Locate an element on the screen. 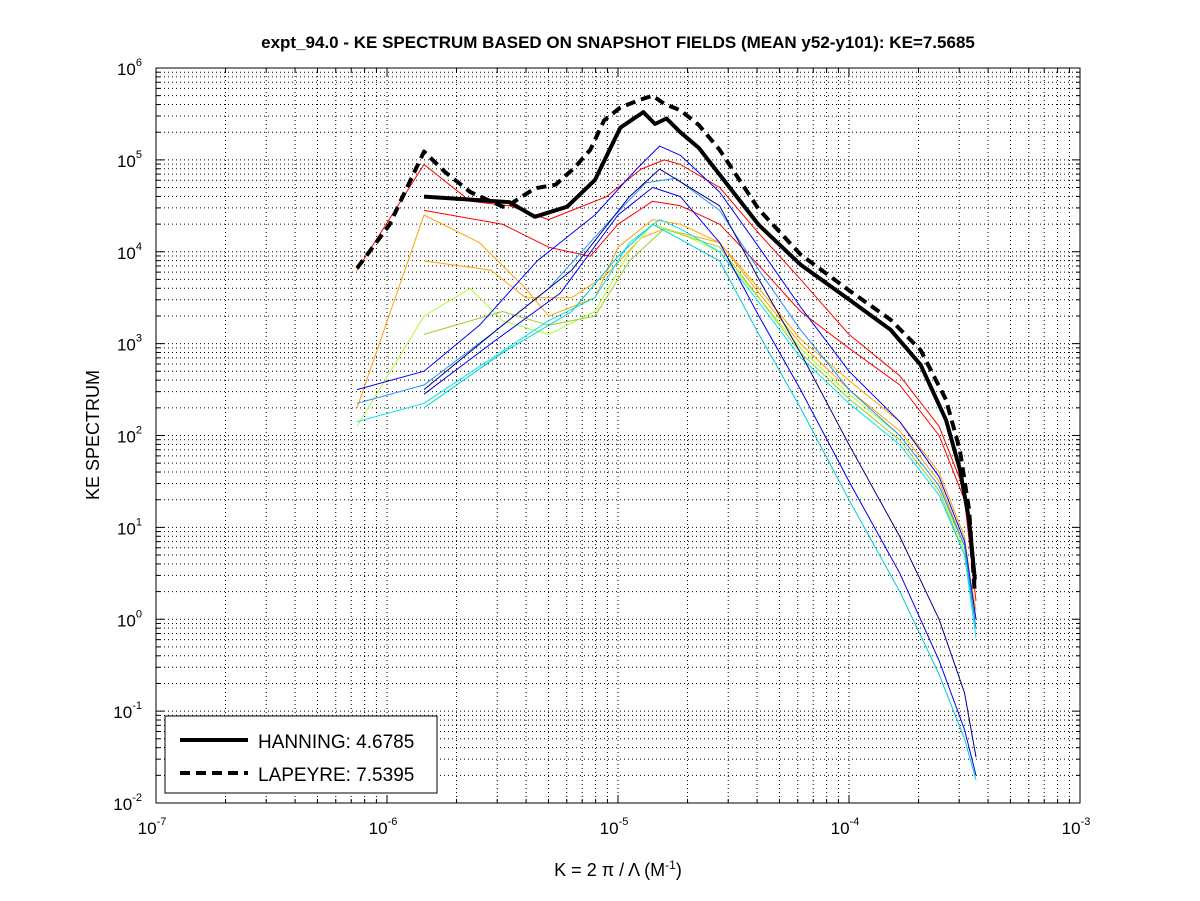 The image size is (1200, 901). x-tick-label: 10⁻³ is located at coordinates (1076, 827).